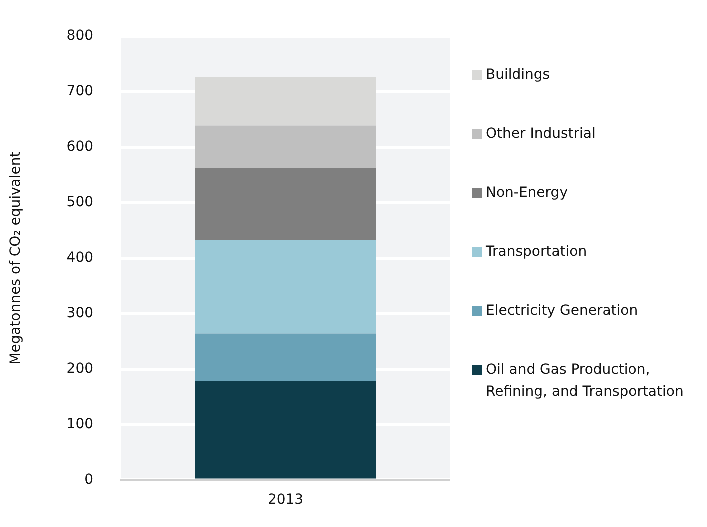 Image resolution: width=707 pixels, height=527 pixels. What do you see at coordinates (80, 202) in the screenshot?
I see `y-tick-label: 500` at bounding box center [80, 202].